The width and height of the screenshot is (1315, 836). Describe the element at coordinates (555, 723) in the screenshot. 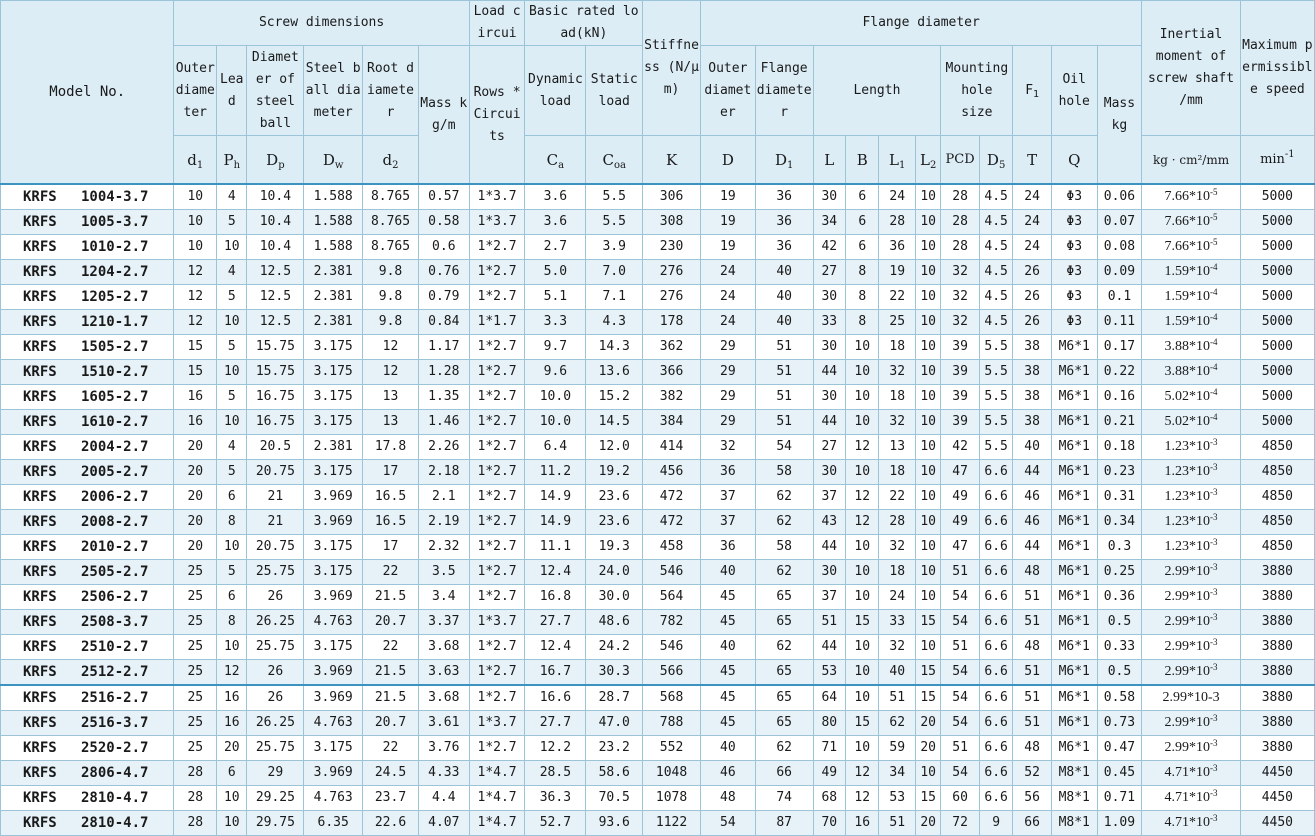

I see `cell-ca: 27.7` at that location.